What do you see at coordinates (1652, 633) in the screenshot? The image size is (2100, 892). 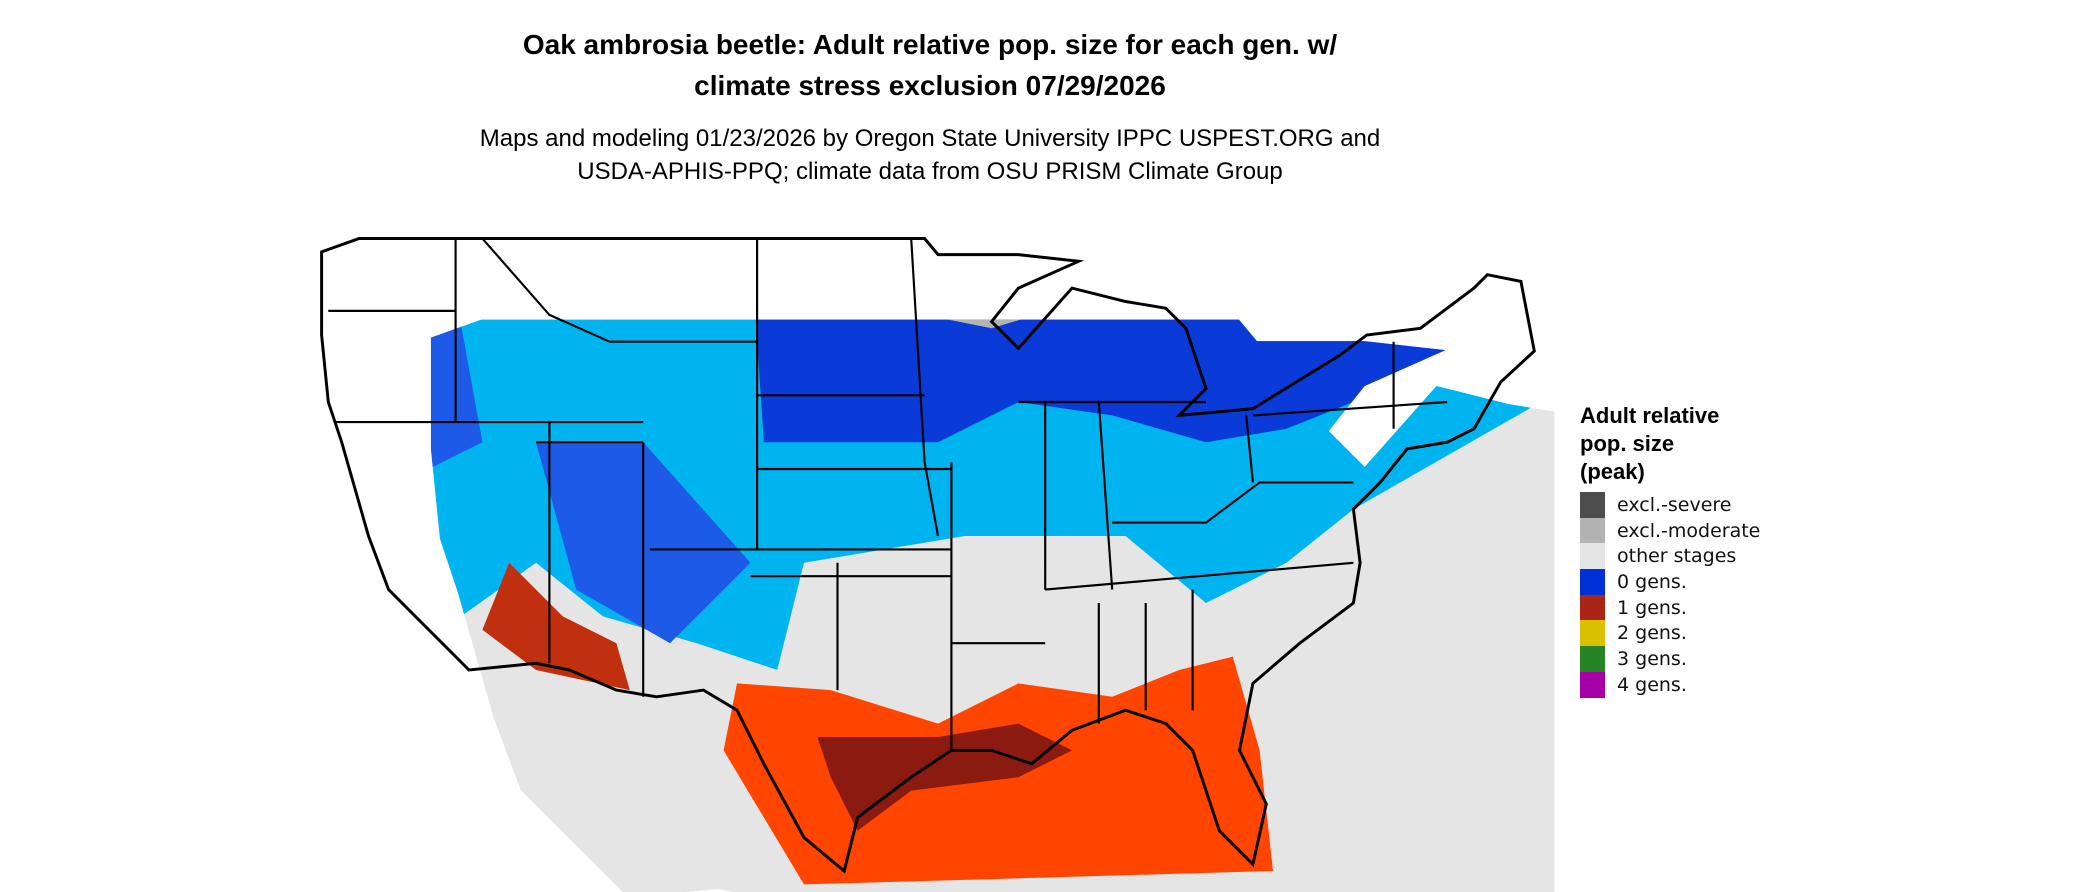 I see `legend-label: 2 gens.` at bounding box center [1652, 633].